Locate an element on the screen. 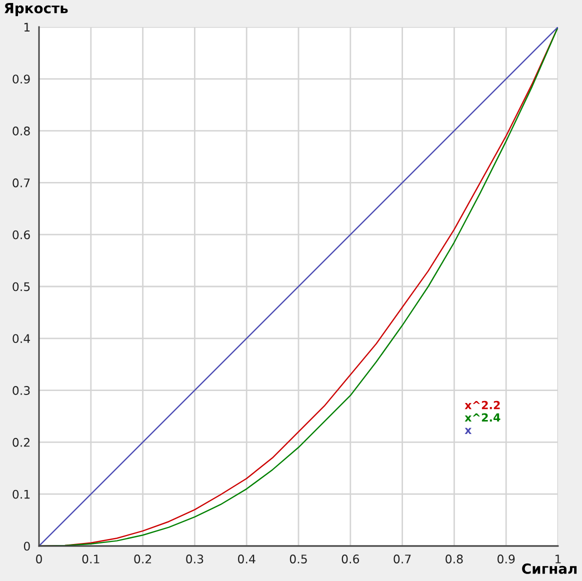 The width and height of the screenshot is (582, 581). x-tick-label: 1 is located at coordinates (558, 559).